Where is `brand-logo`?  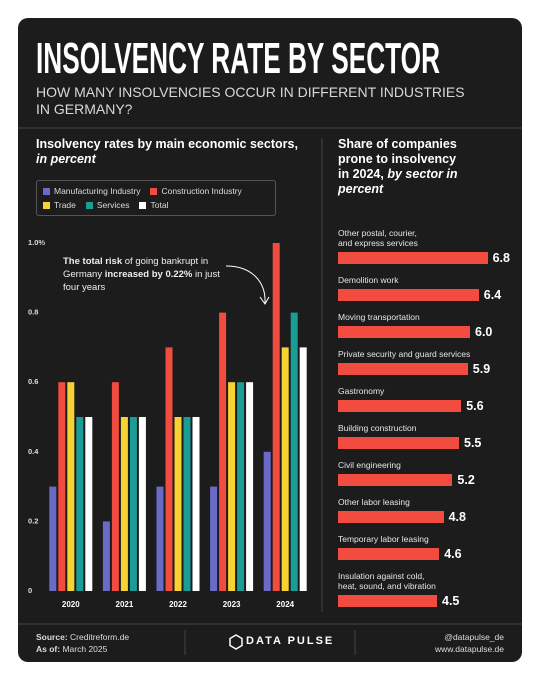 brand-logo is located at coordinates (236, 642).